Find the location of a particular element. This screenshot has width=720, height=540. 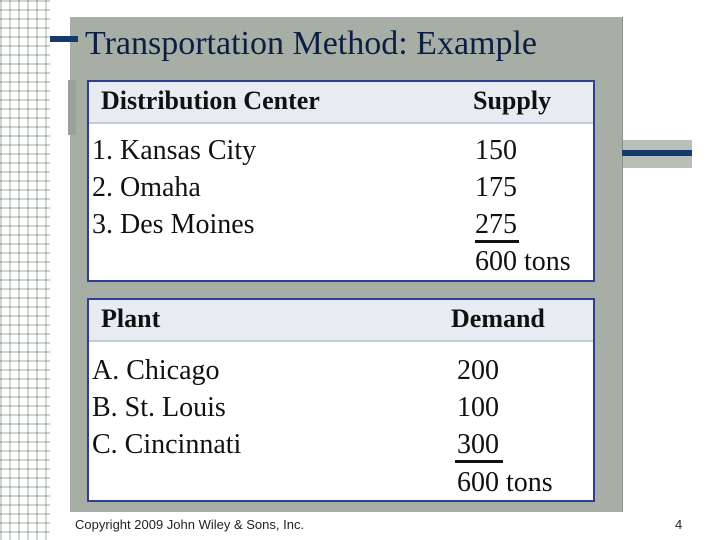

demand-row-value: 300 is located at coordinates (478, 444).